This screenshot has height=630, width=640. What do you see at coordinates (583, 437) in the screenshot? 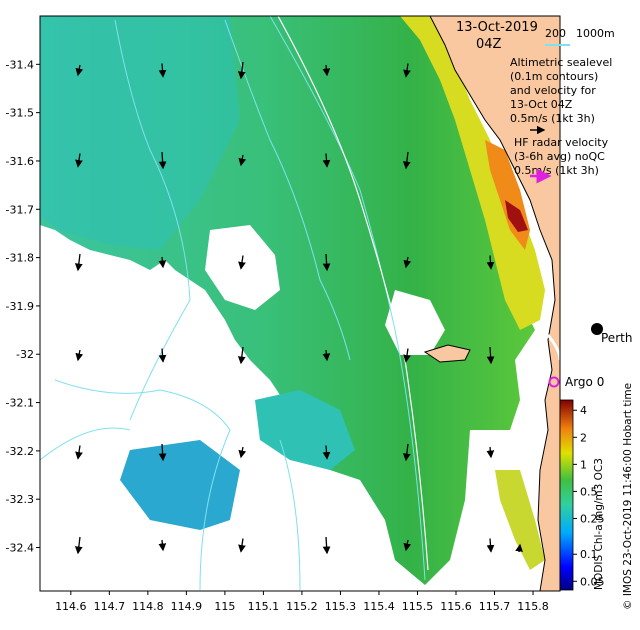
I see `colorbar-tick-label: 2` at bounding box center [583, 437].